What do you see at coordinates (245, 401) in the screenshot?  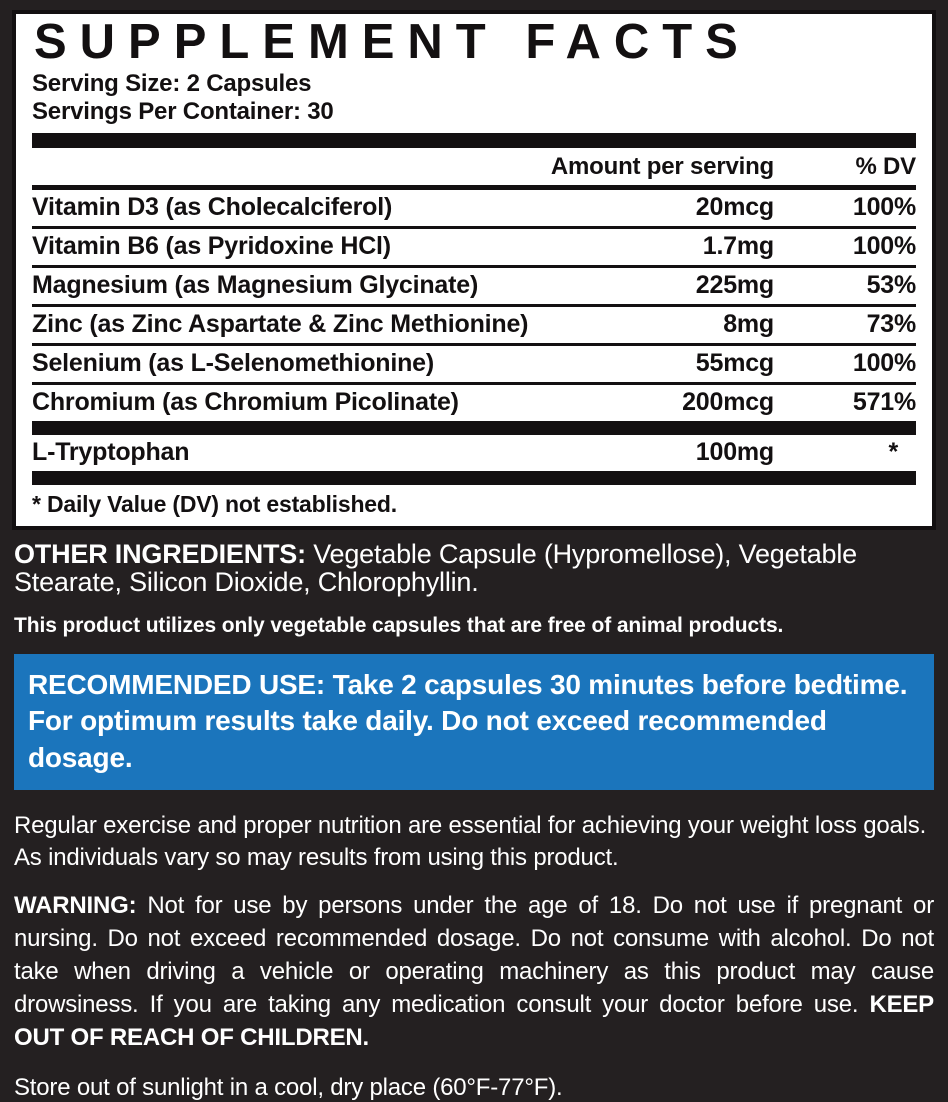 I see `nutrient-name: Chromium (as Chromium Picolinate)` at bounding box center [245, 401].